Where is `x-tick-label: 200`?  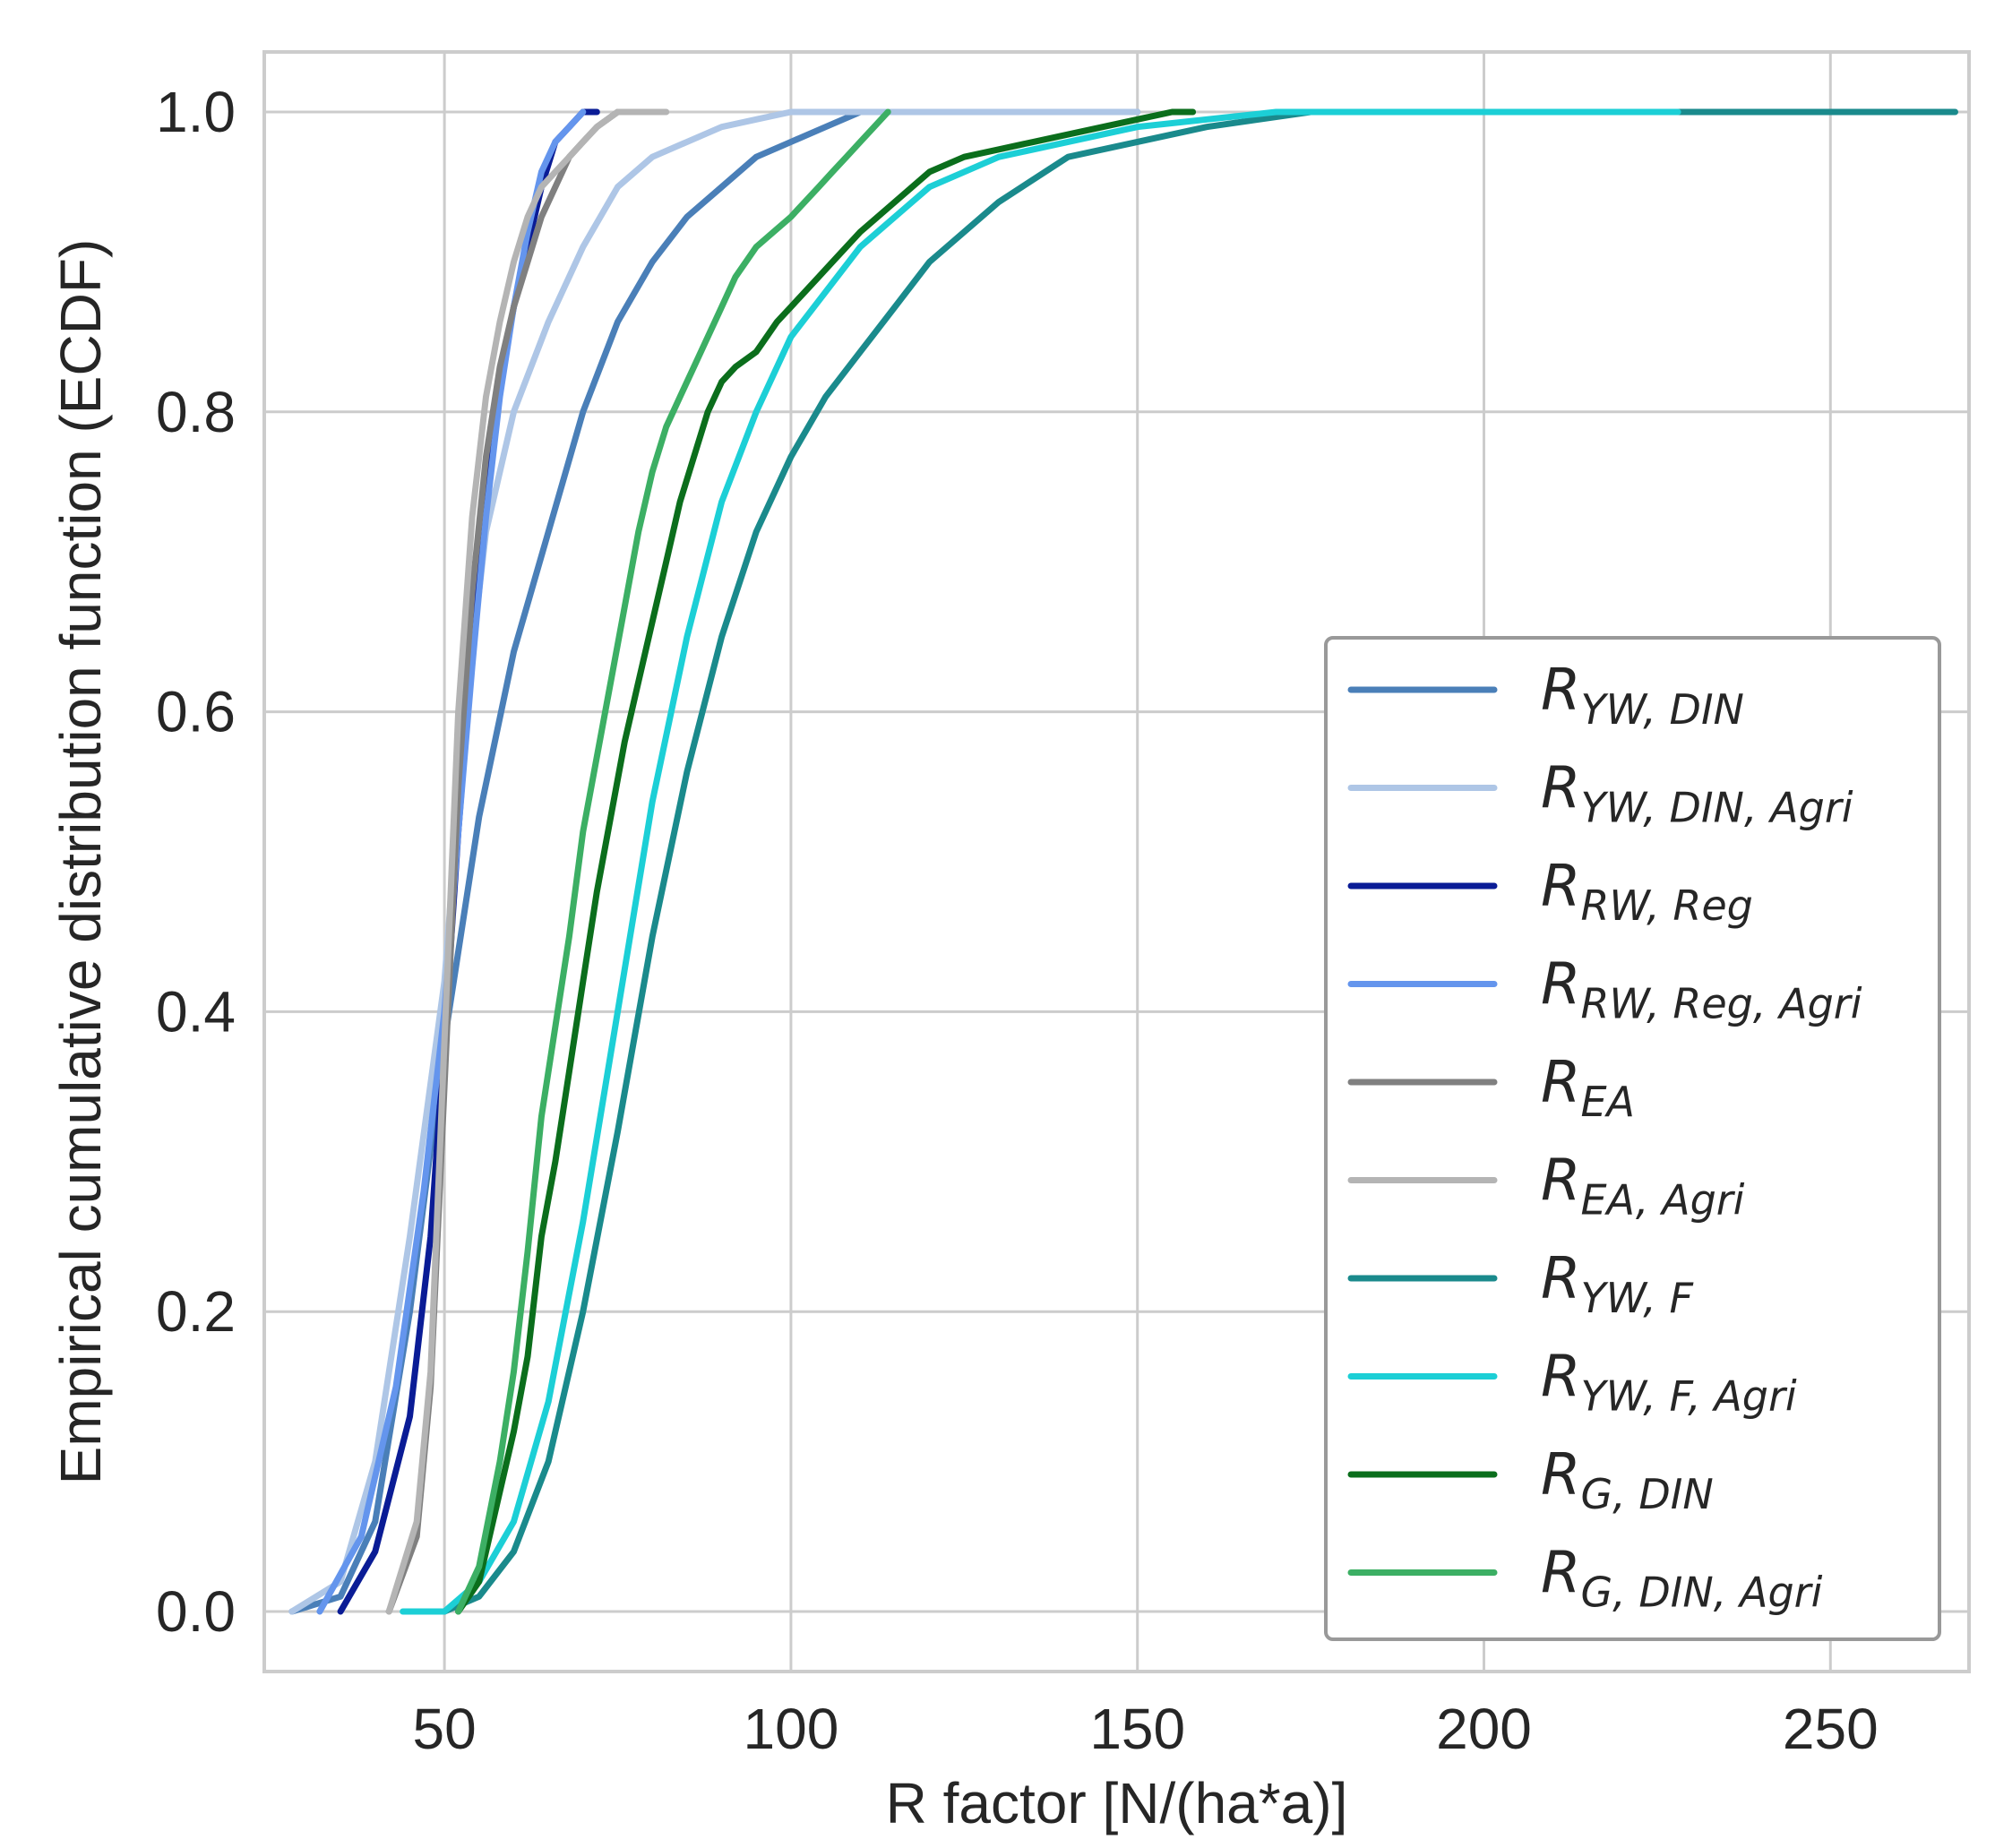
x-tick-label: 200 is located at coordinates (1484, 1729).